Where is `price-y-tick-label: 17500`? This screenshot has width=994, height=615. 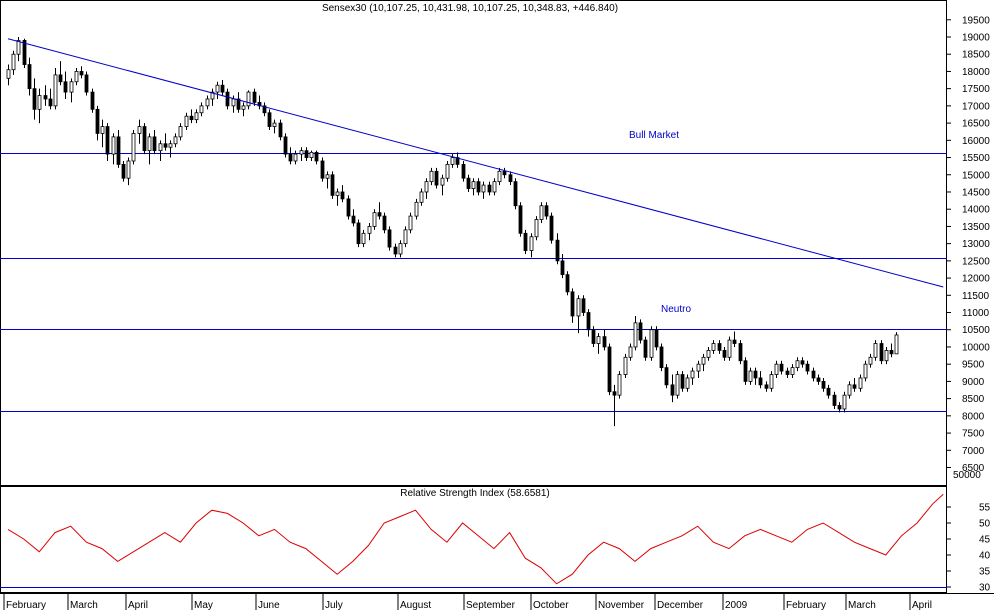
price-y-tick-label: 17500 is located at coordinates (976, 89).